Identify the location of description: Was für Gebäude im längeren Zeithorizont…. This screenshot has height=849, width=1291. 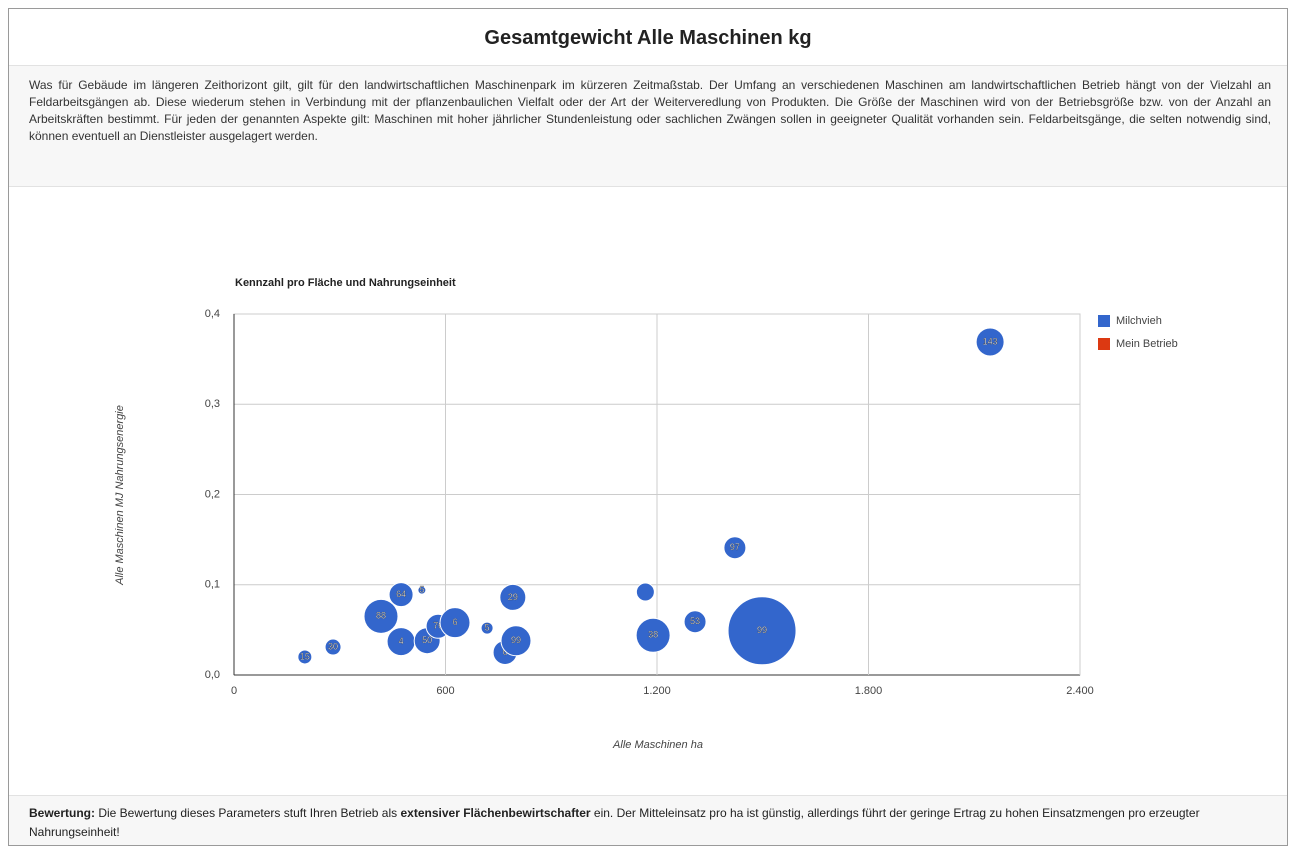
(648, 126).